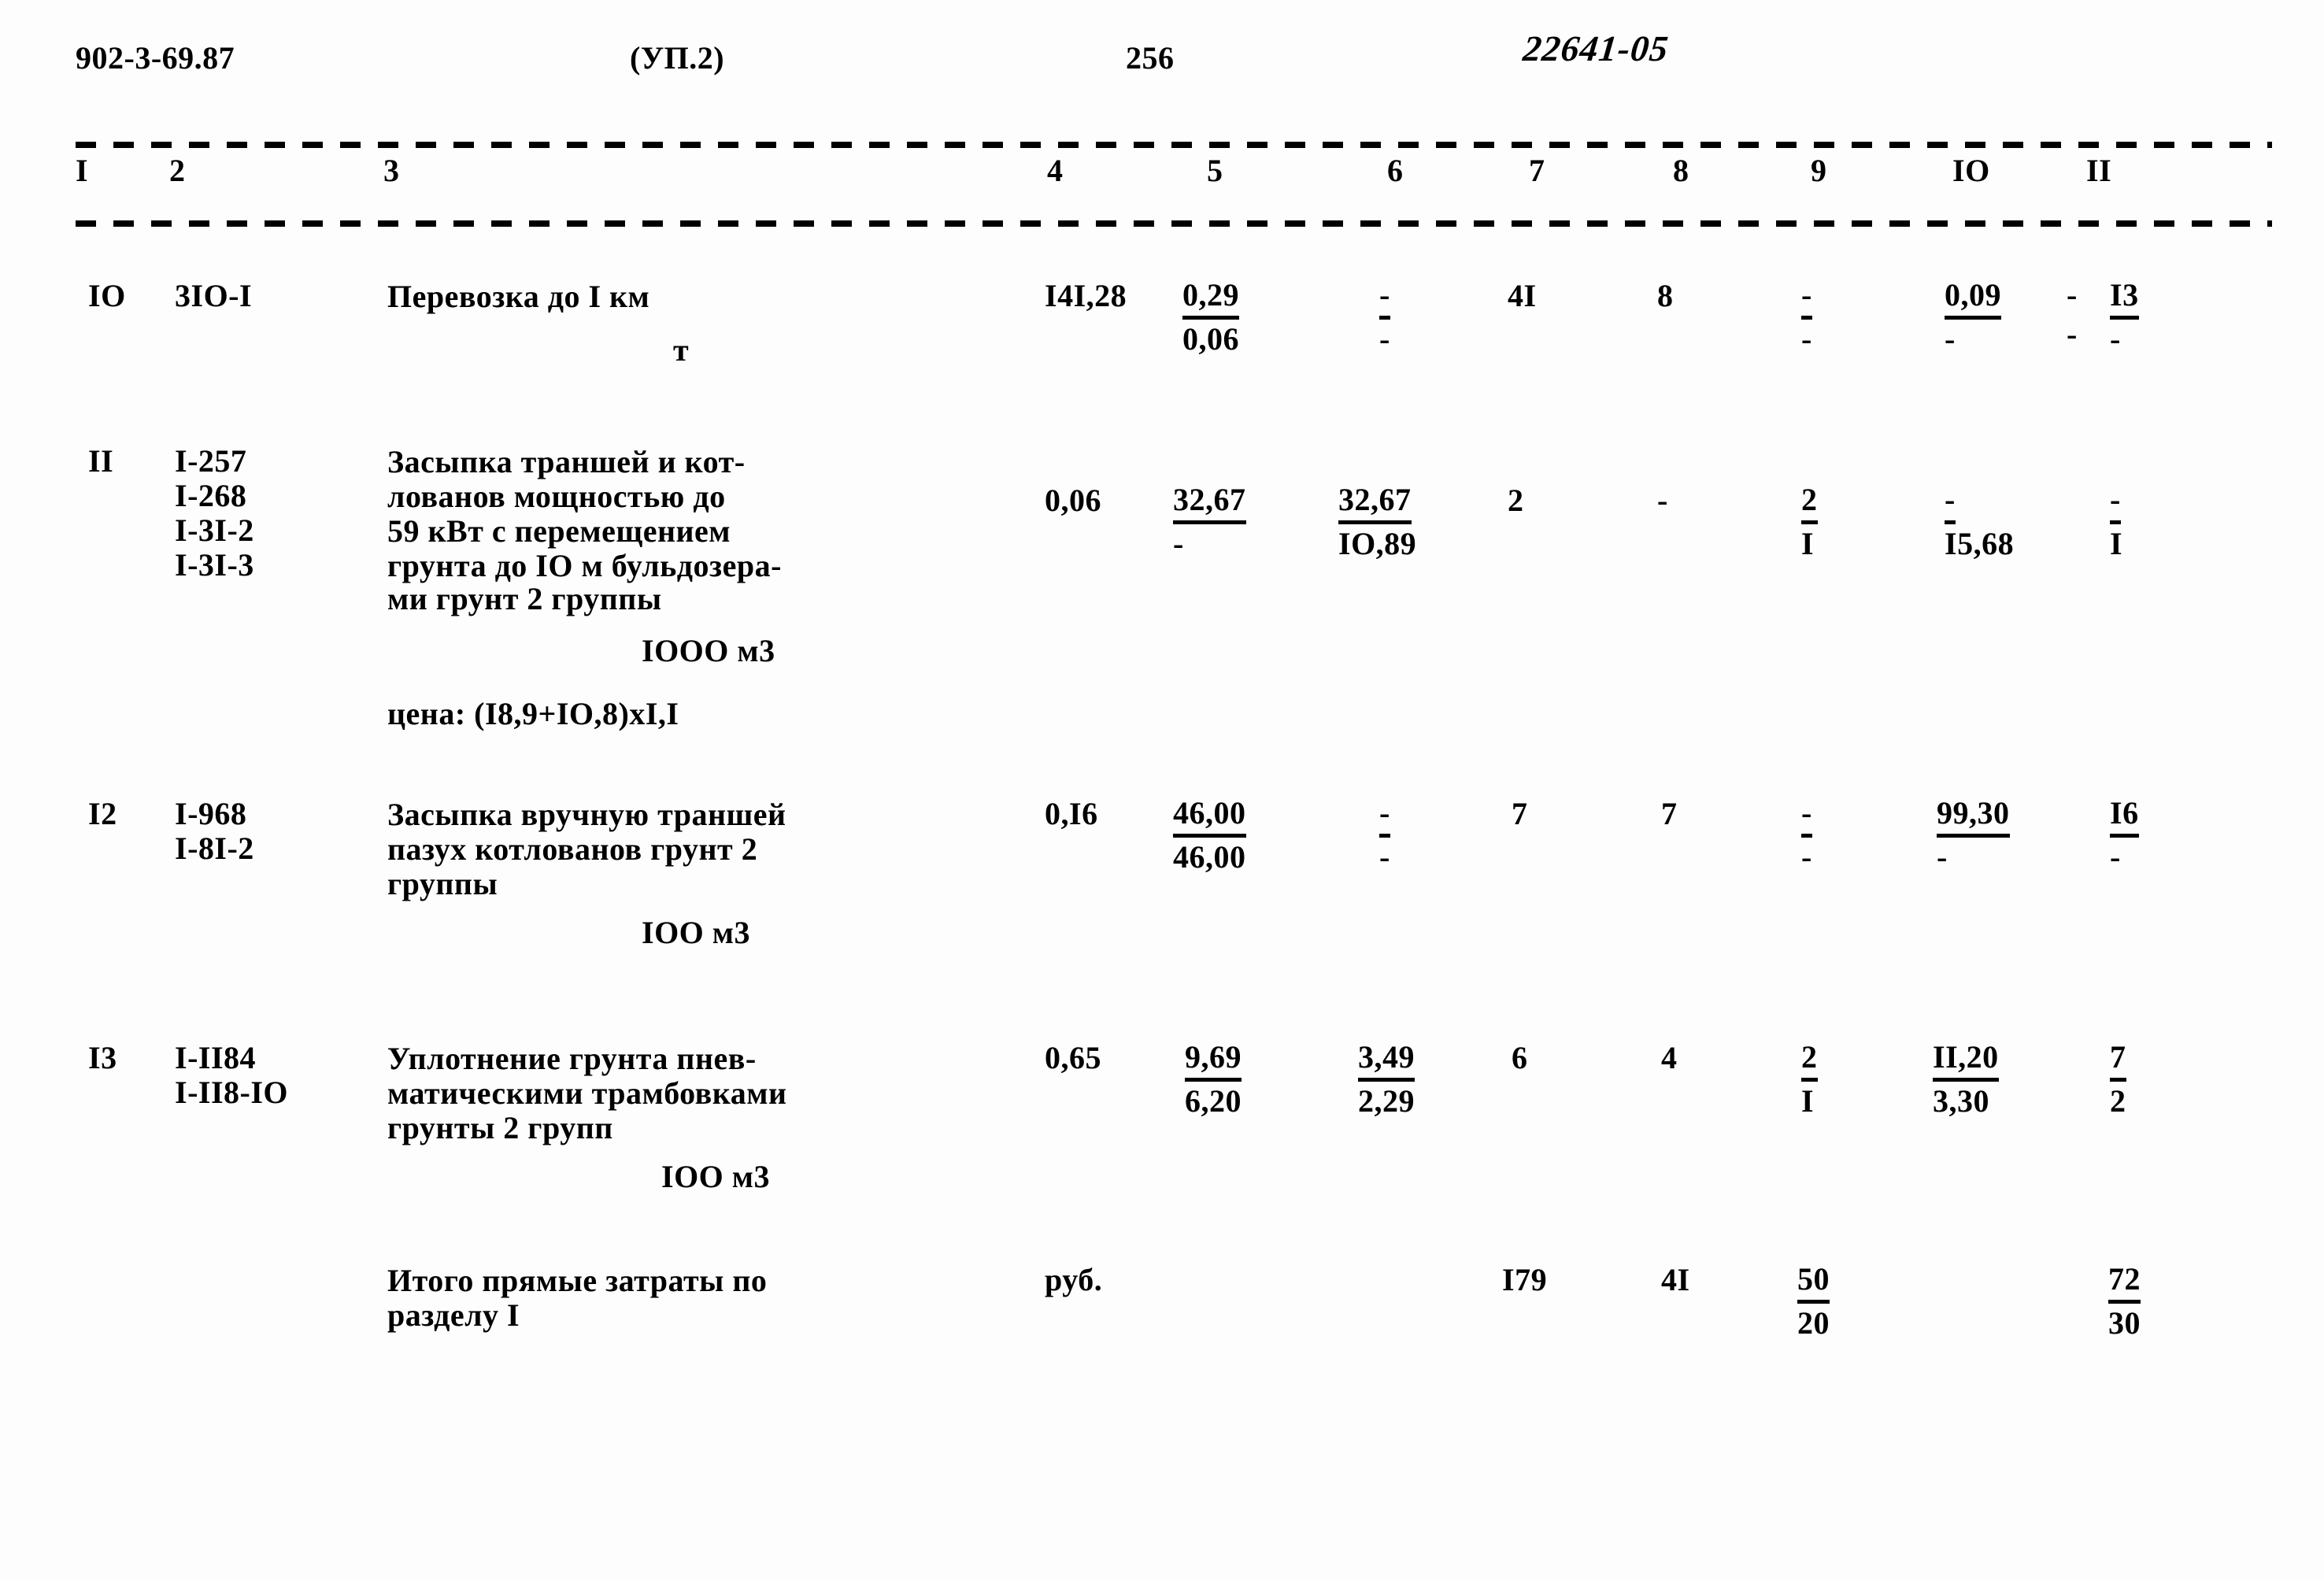 This screenshot has width=2324, height=1580. What do you see at coordinates (1210, 339) in the screenshot?
I see `cell-col5-lower: 0,06` at bounding box center [1210, 339].